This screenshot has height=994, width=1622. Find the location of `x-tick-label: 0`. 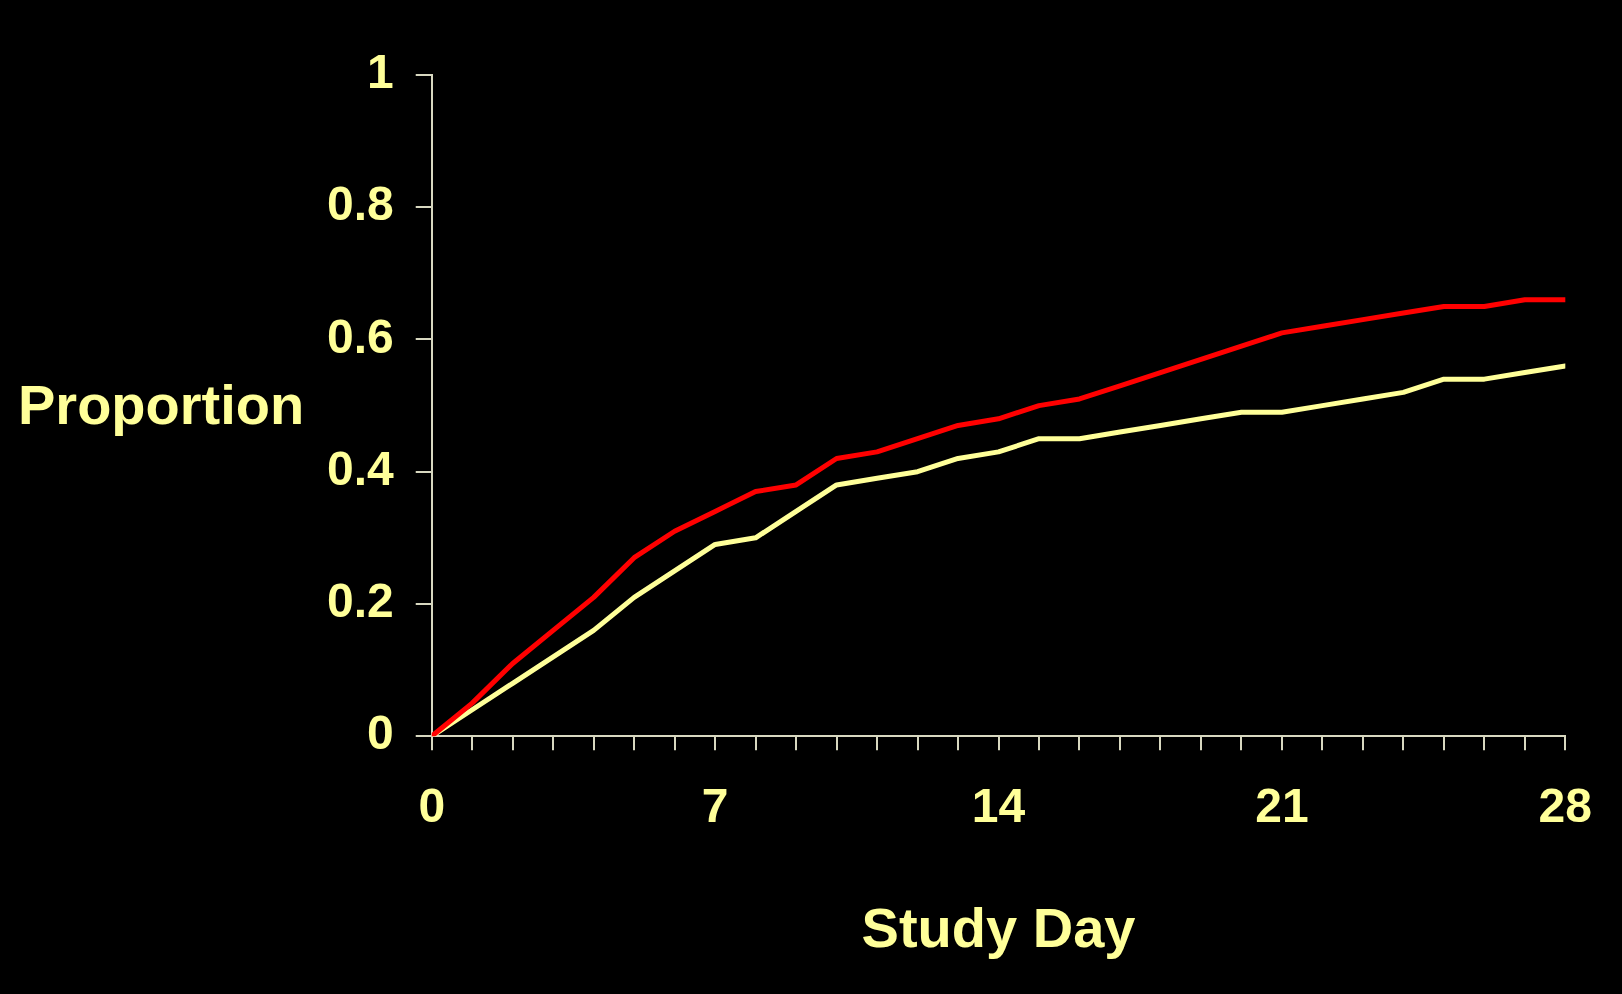

x-tick-label: 0 is located at coordinates (432, 806).